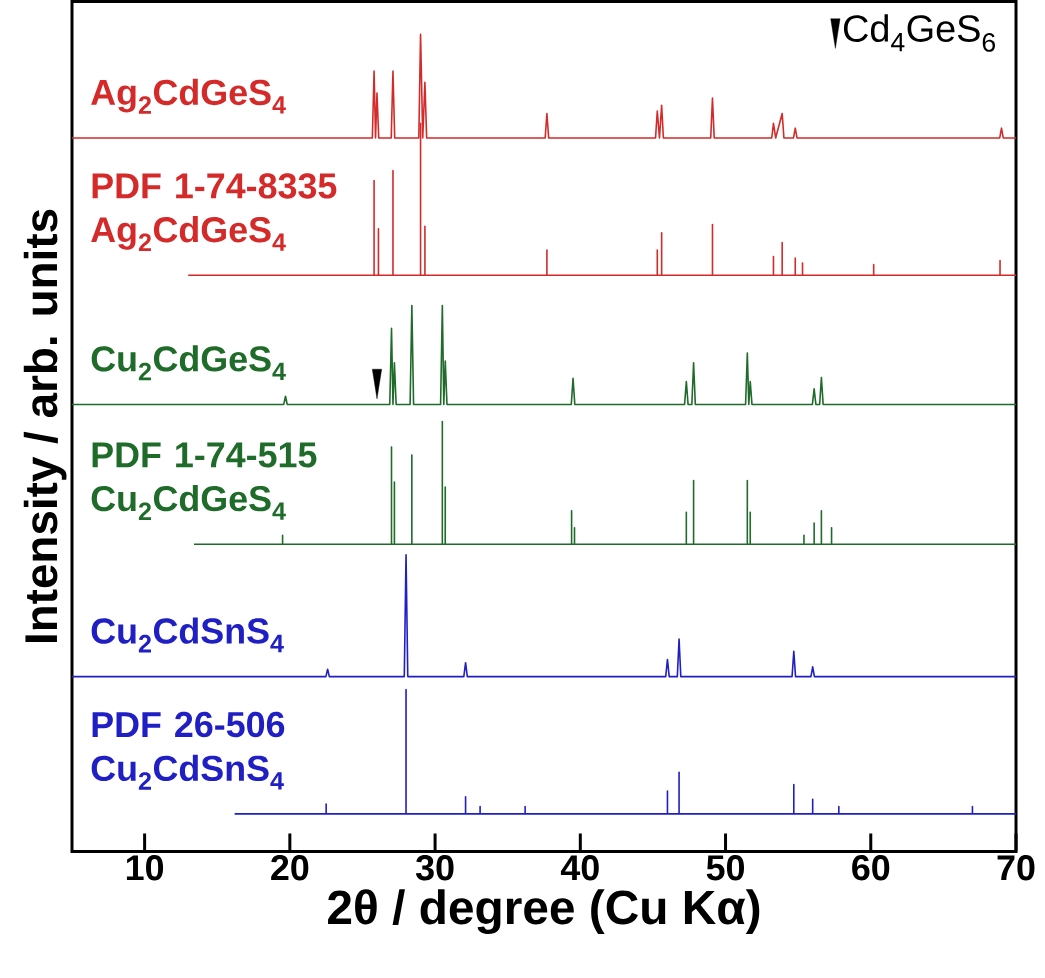 The height and width of the screenshot is (978, 1045). Describe the element at coordinates (214, 212) in the screenshot. I see `series-label: PDF 1-74-8335 Ag$_{2}$CdGeS$_{4}$` at that location.